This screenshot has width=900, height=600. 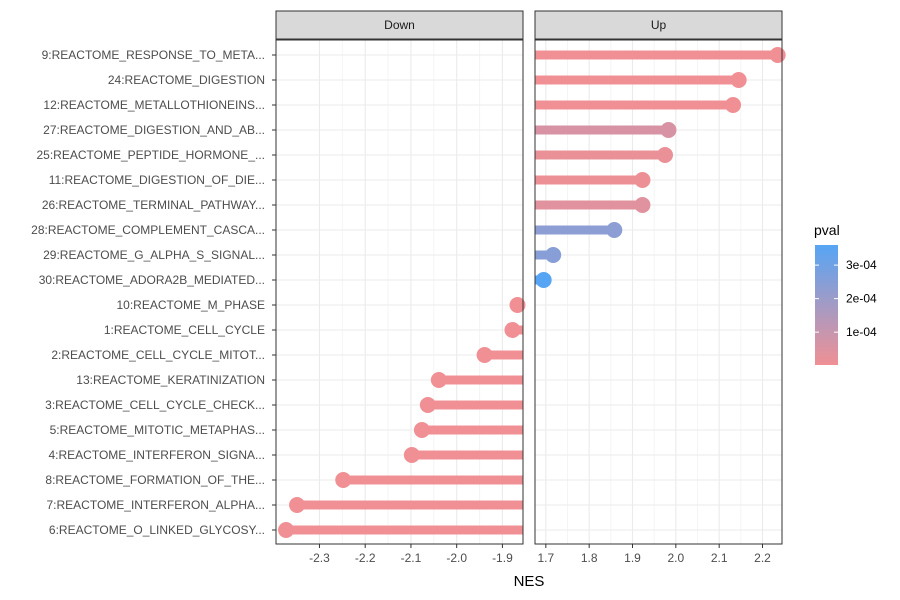 What do you see at coordinates (365, 558) in the screenshot?
I see `x-tick-label-down: -2.2` at bounding box center [365, 558].